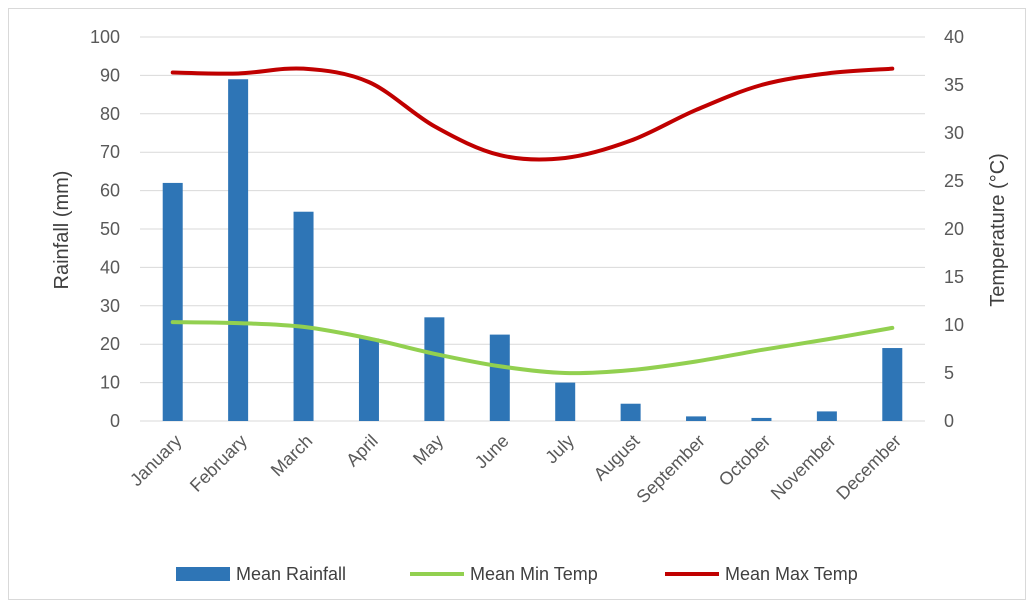 Image resolution: width=1035 pixels, height=608 pixels. What do you see at coordinates (670, 469) in the screenshot?
I see `x-tick-label: September` at bounding box center [670, 469].